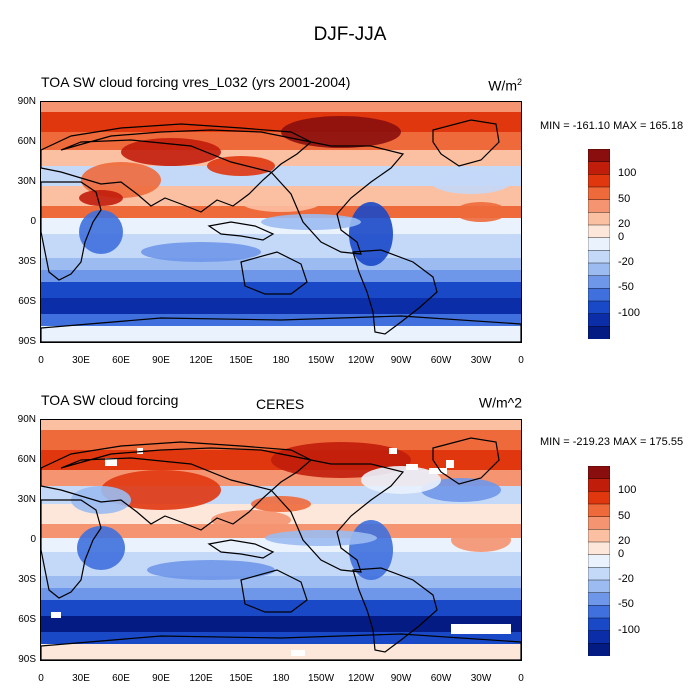  What do you see at coordinates (81, 678) in the screenshot?
I see `lon-tick-label: 30E` at bounding box center [81, 678].